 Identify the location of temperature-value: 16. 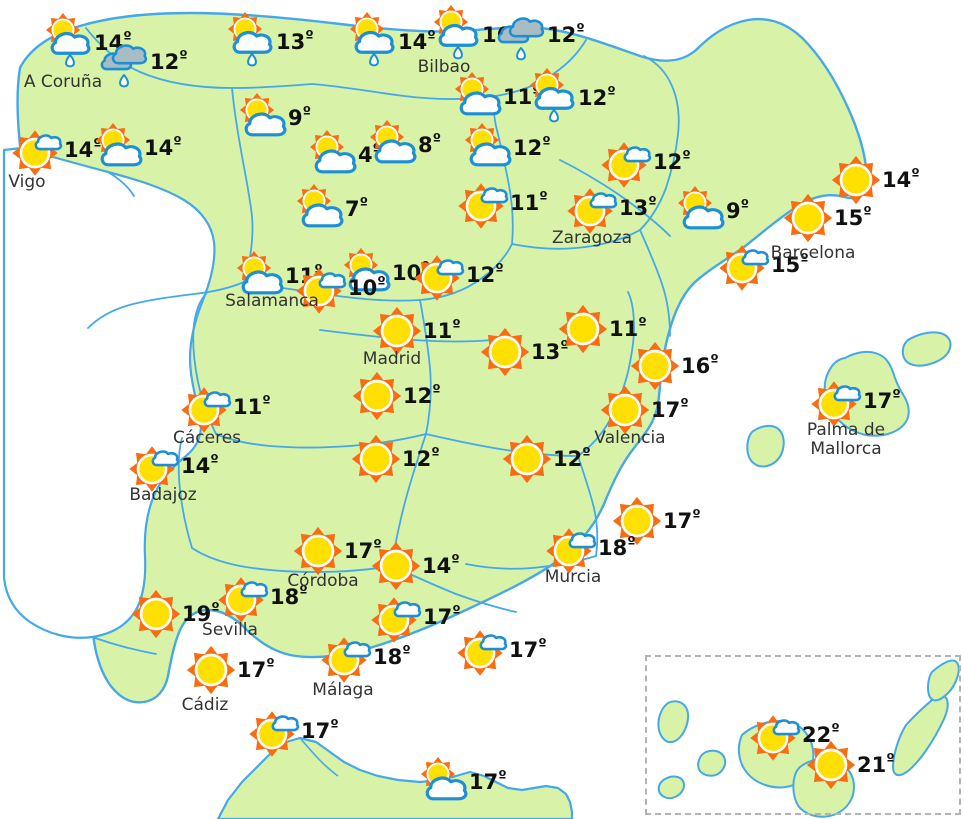
(696, 366).